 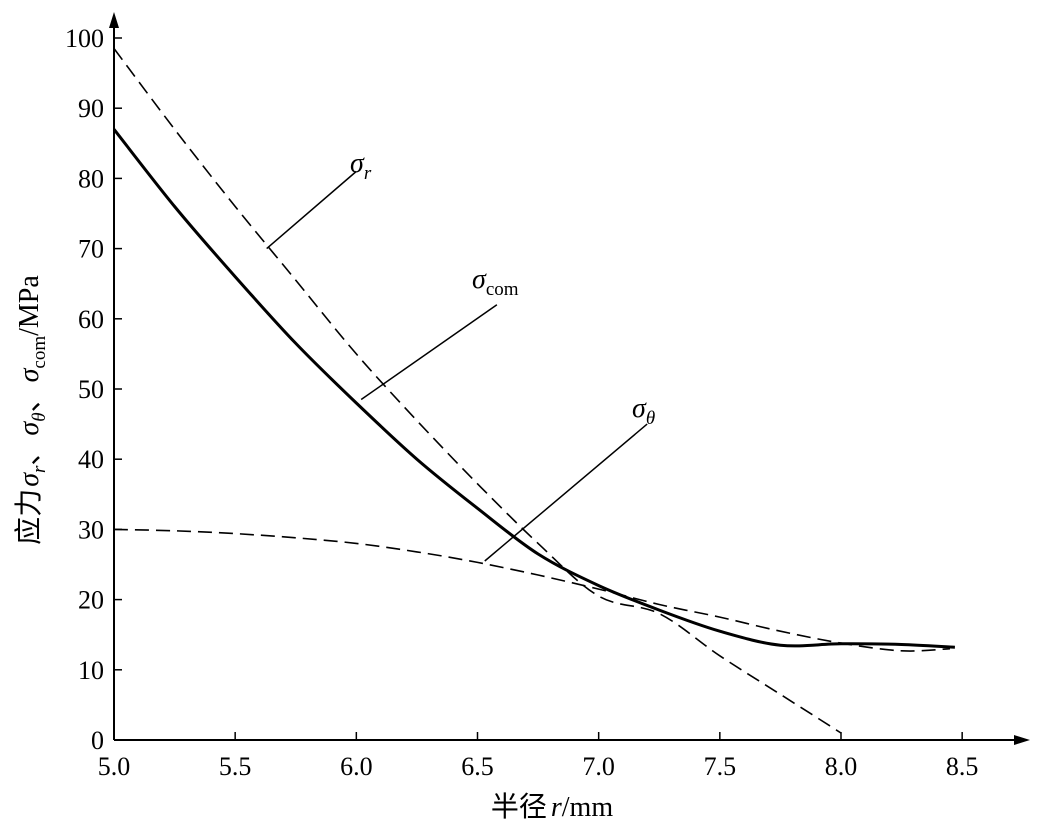 What do you see at coordinates (361, 166) in the screenshot?
I see `series-label-sigma-r: σr` at bounding box center [361, 166].